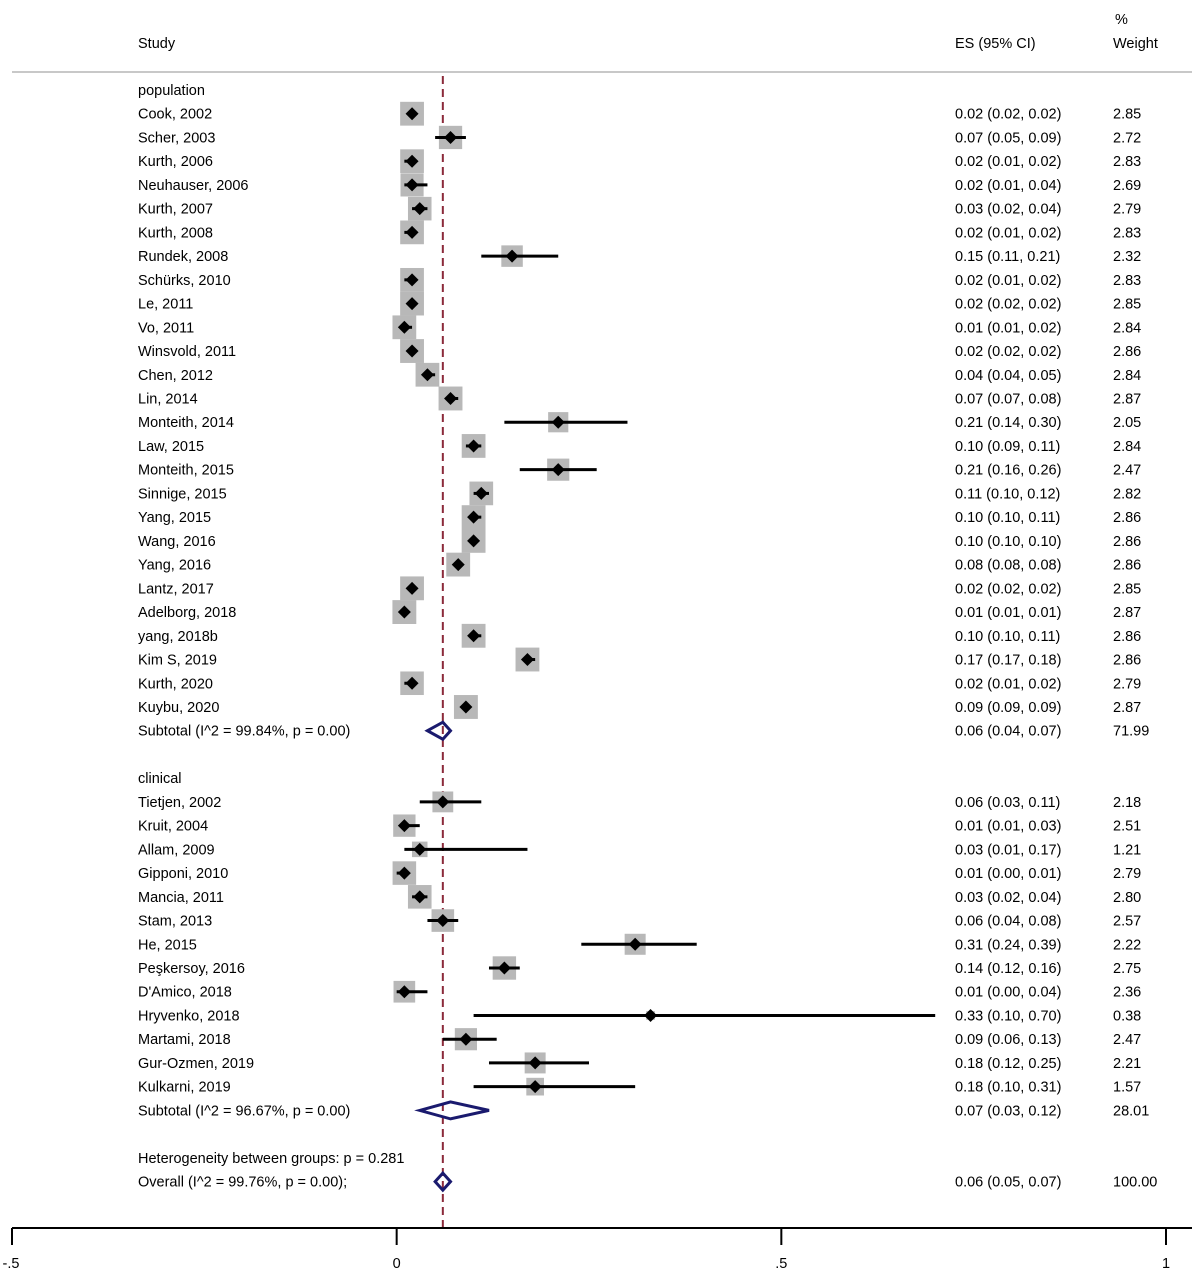 Image resolution: width=1192 pixels, height=1275 pixels. Describe the element at coordinates (1007, 803) in the screenshot. I see `study-es-ci: 0.06 (0.03, 0.11)` at that location.